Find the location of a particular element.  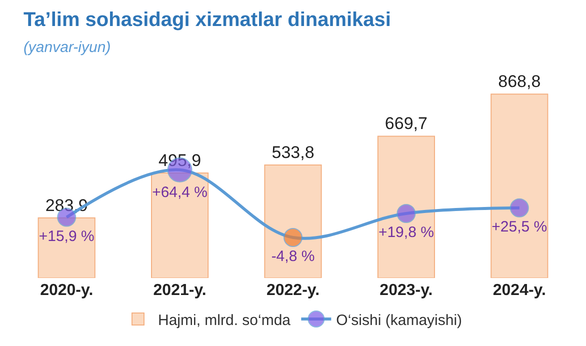

data-label: 495,9 is located at coordinates (180, 160).